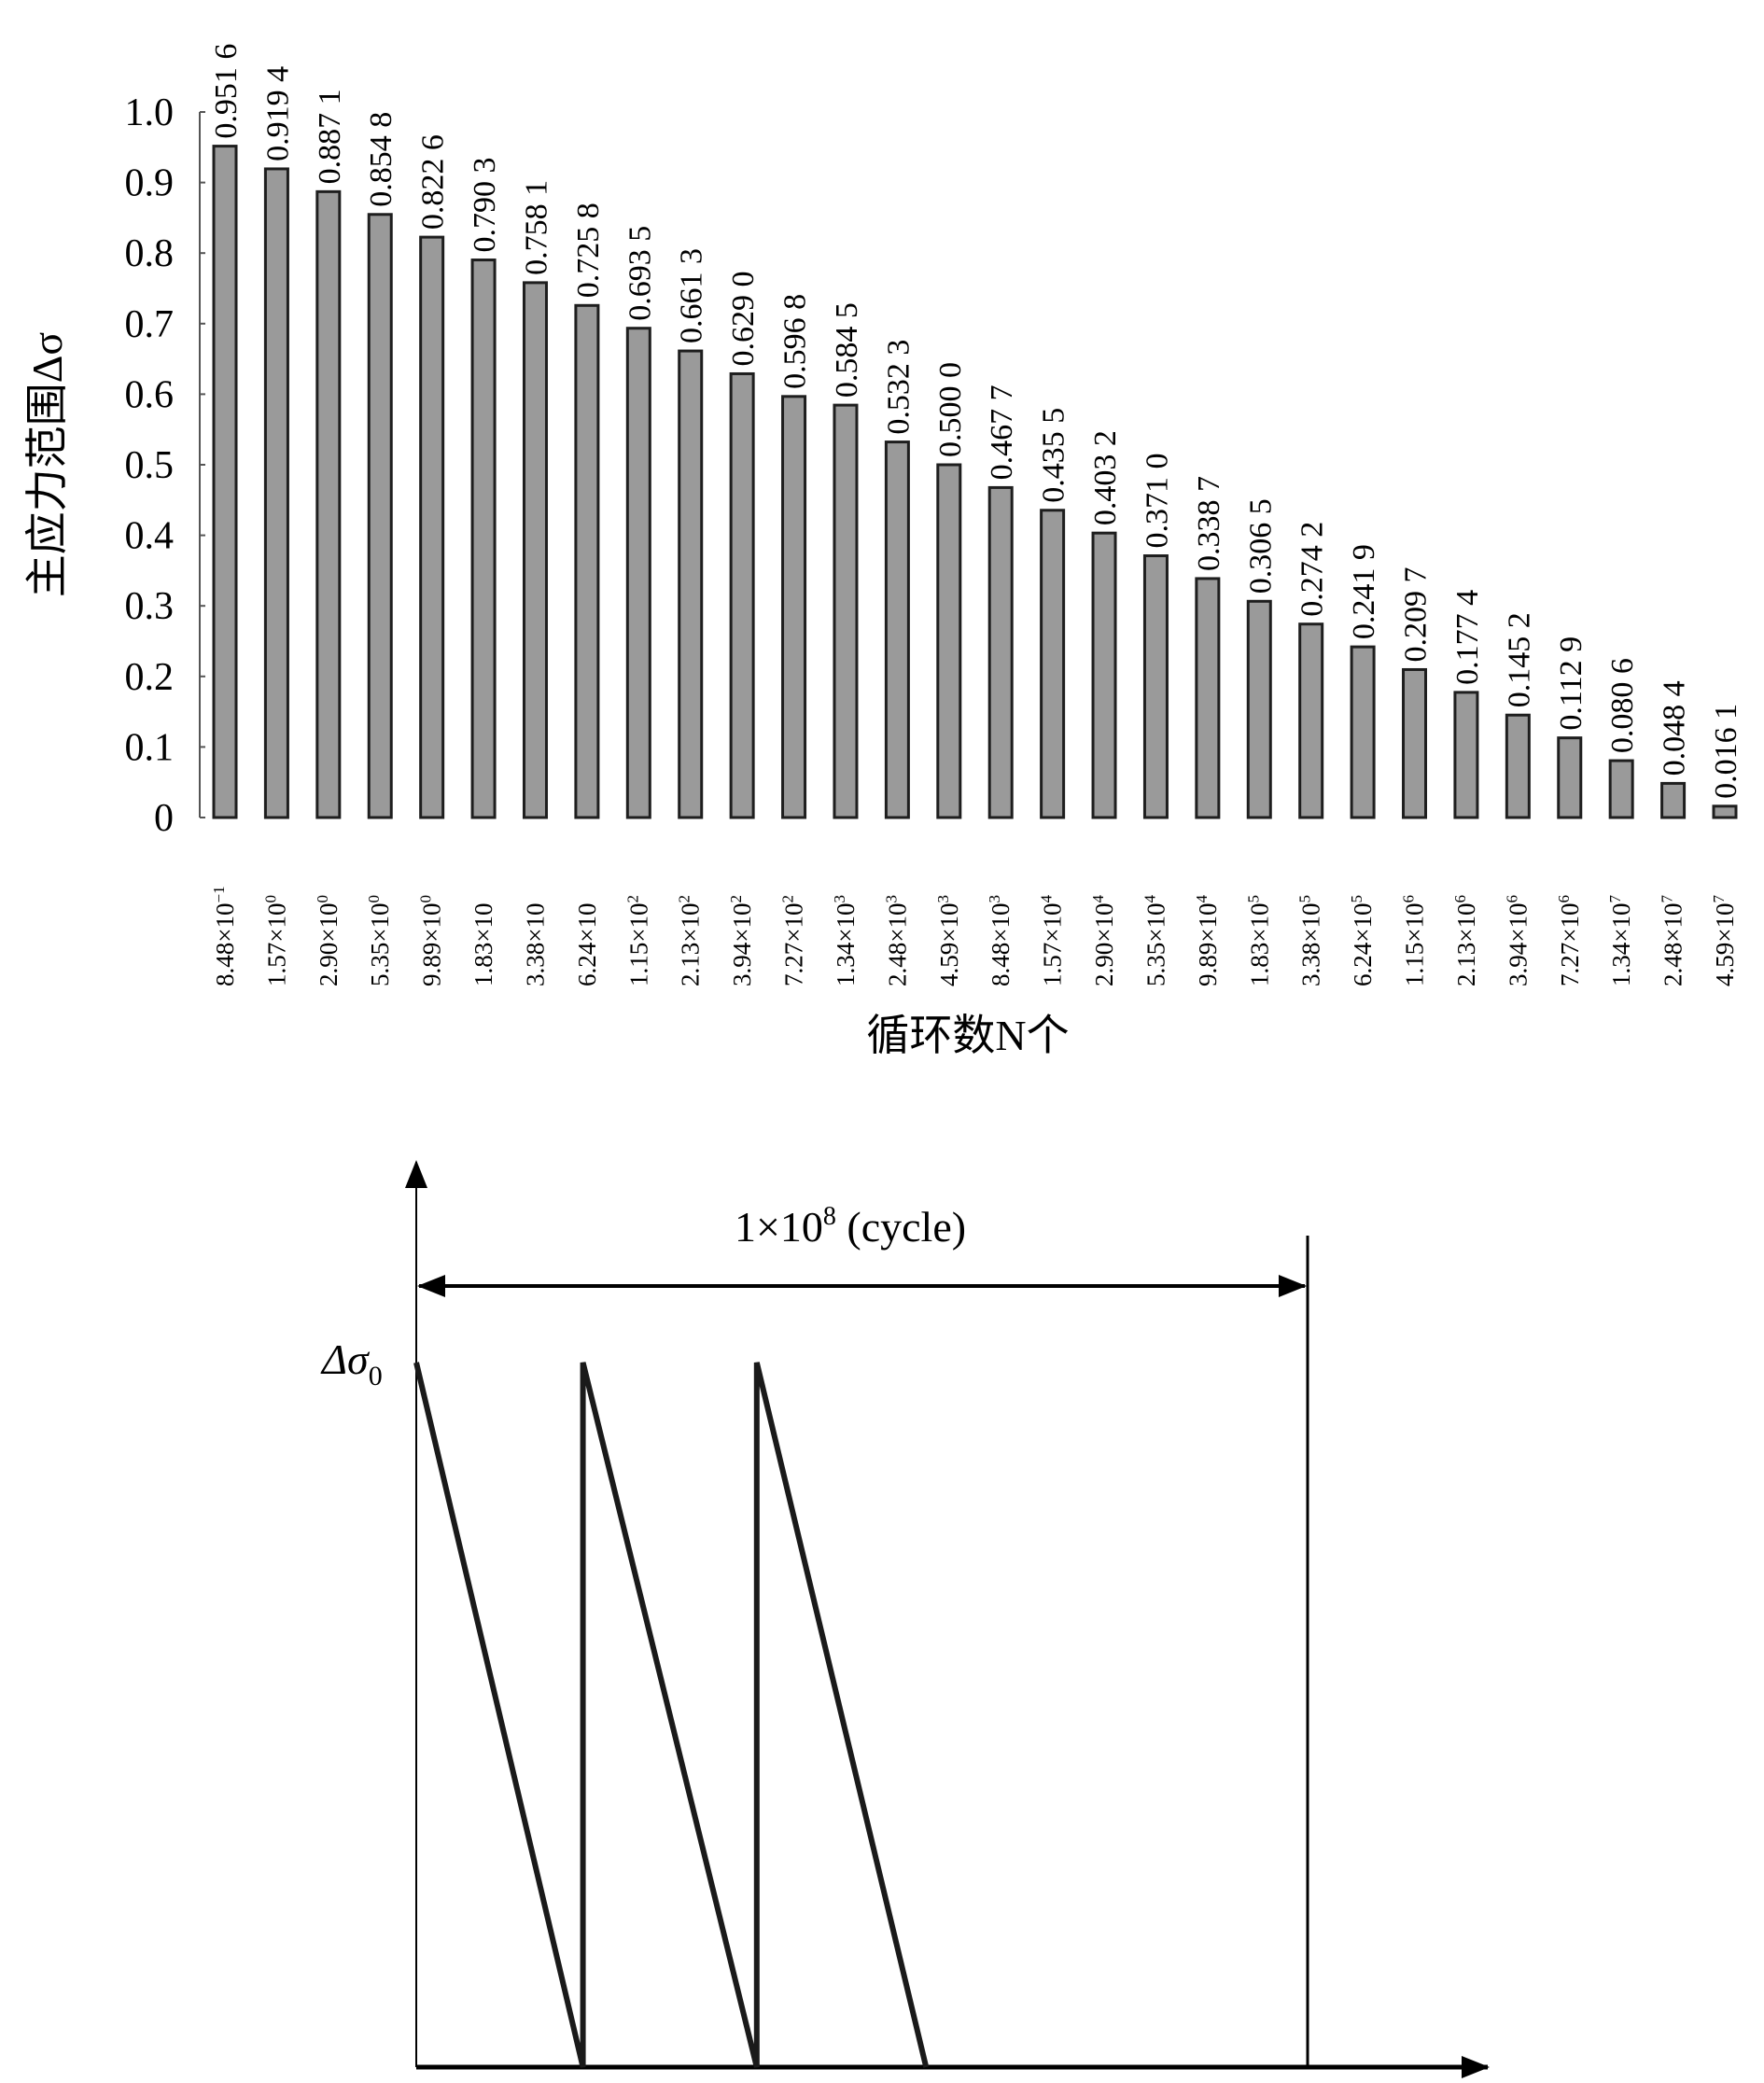  I want to click on x-tick-label: 3.94×102, so click(741, 940).